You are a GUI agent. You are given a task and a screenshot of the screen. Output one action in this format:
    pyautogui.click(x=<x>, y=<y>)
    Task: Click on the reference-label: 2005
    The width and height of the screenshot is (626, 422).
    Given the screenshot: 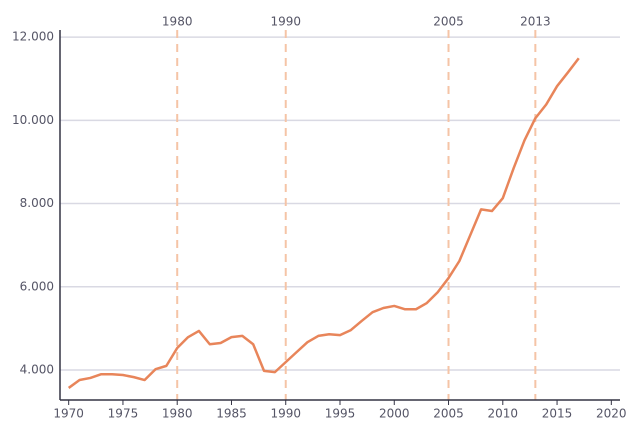 What is the action you would take?
    pyautogui.click(x=448, y=22)
    